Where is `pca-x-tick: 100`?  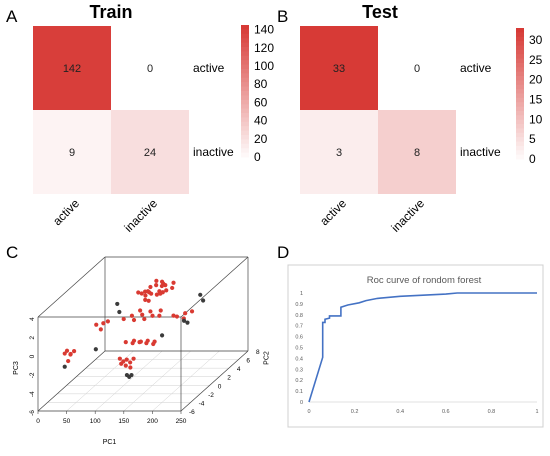 pca-x-tick: 100 is located at coordinates (95, 421).